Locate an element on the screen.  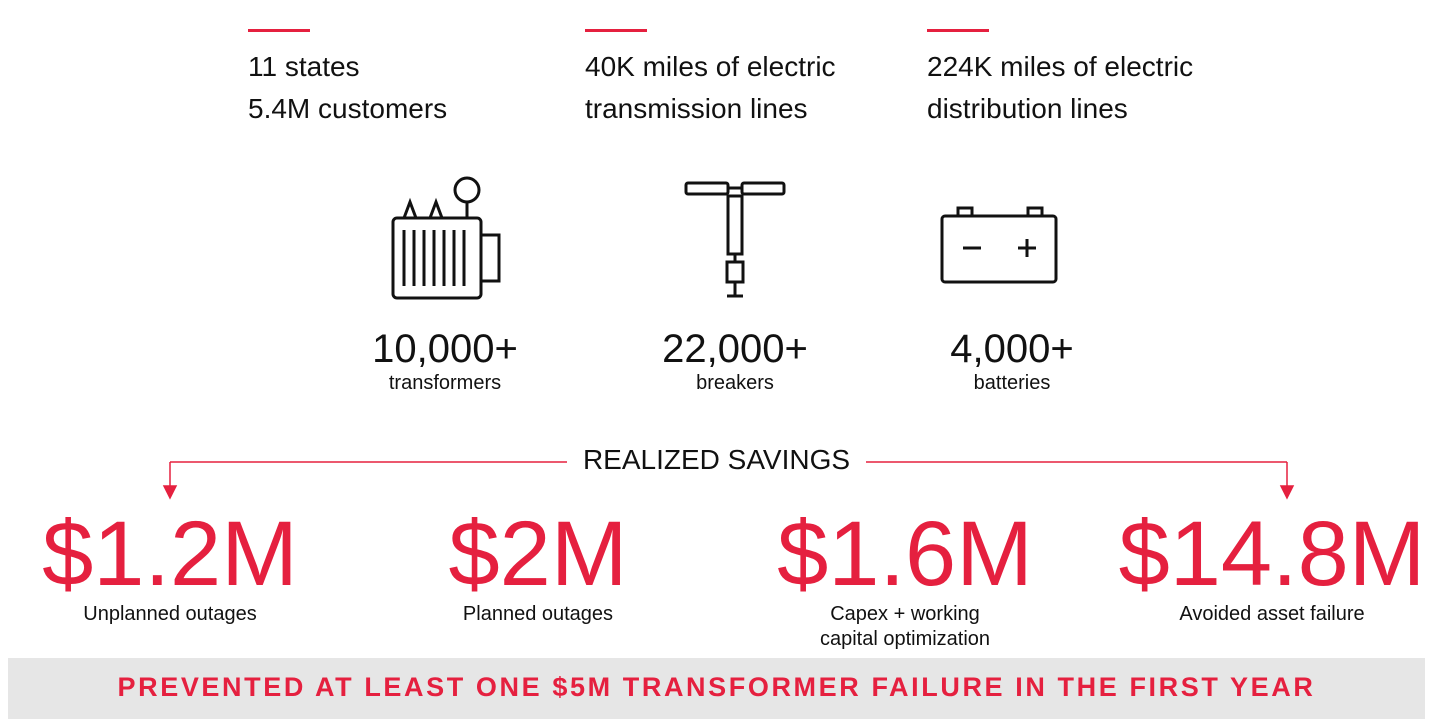
stat-line: 40K miles of electric is located at coordinates (710, 66).